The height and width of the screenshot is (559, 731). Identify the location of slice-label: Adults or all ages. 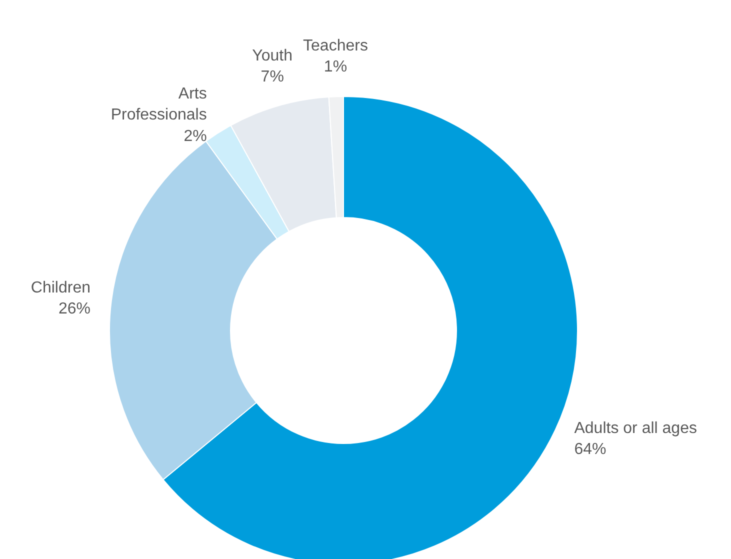
(635, 428).